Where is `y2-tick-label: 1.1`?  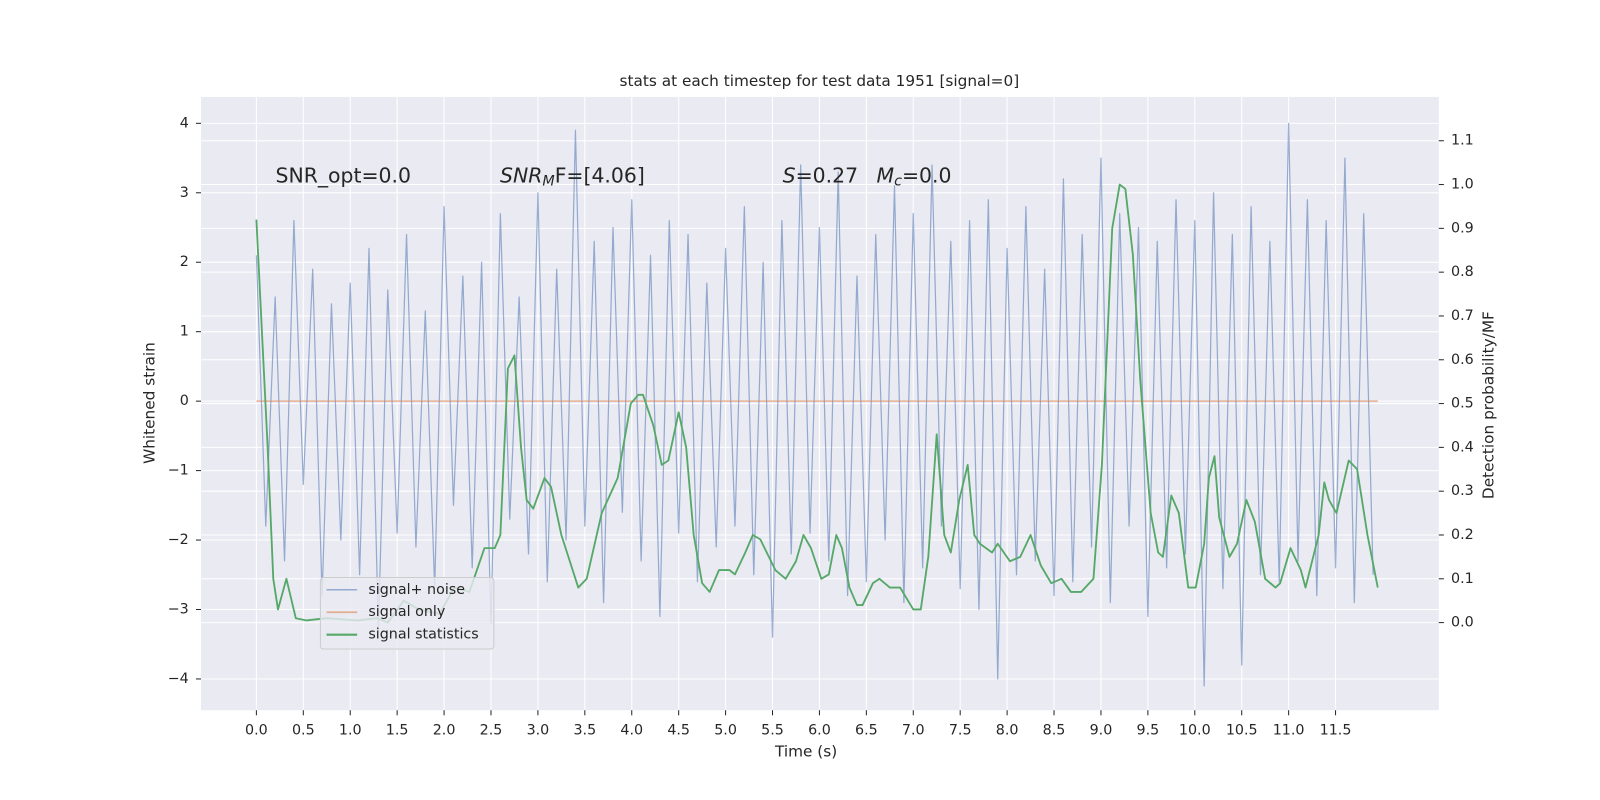
y2-tick-label: 1.1 is located at coordinates (1462, 141).